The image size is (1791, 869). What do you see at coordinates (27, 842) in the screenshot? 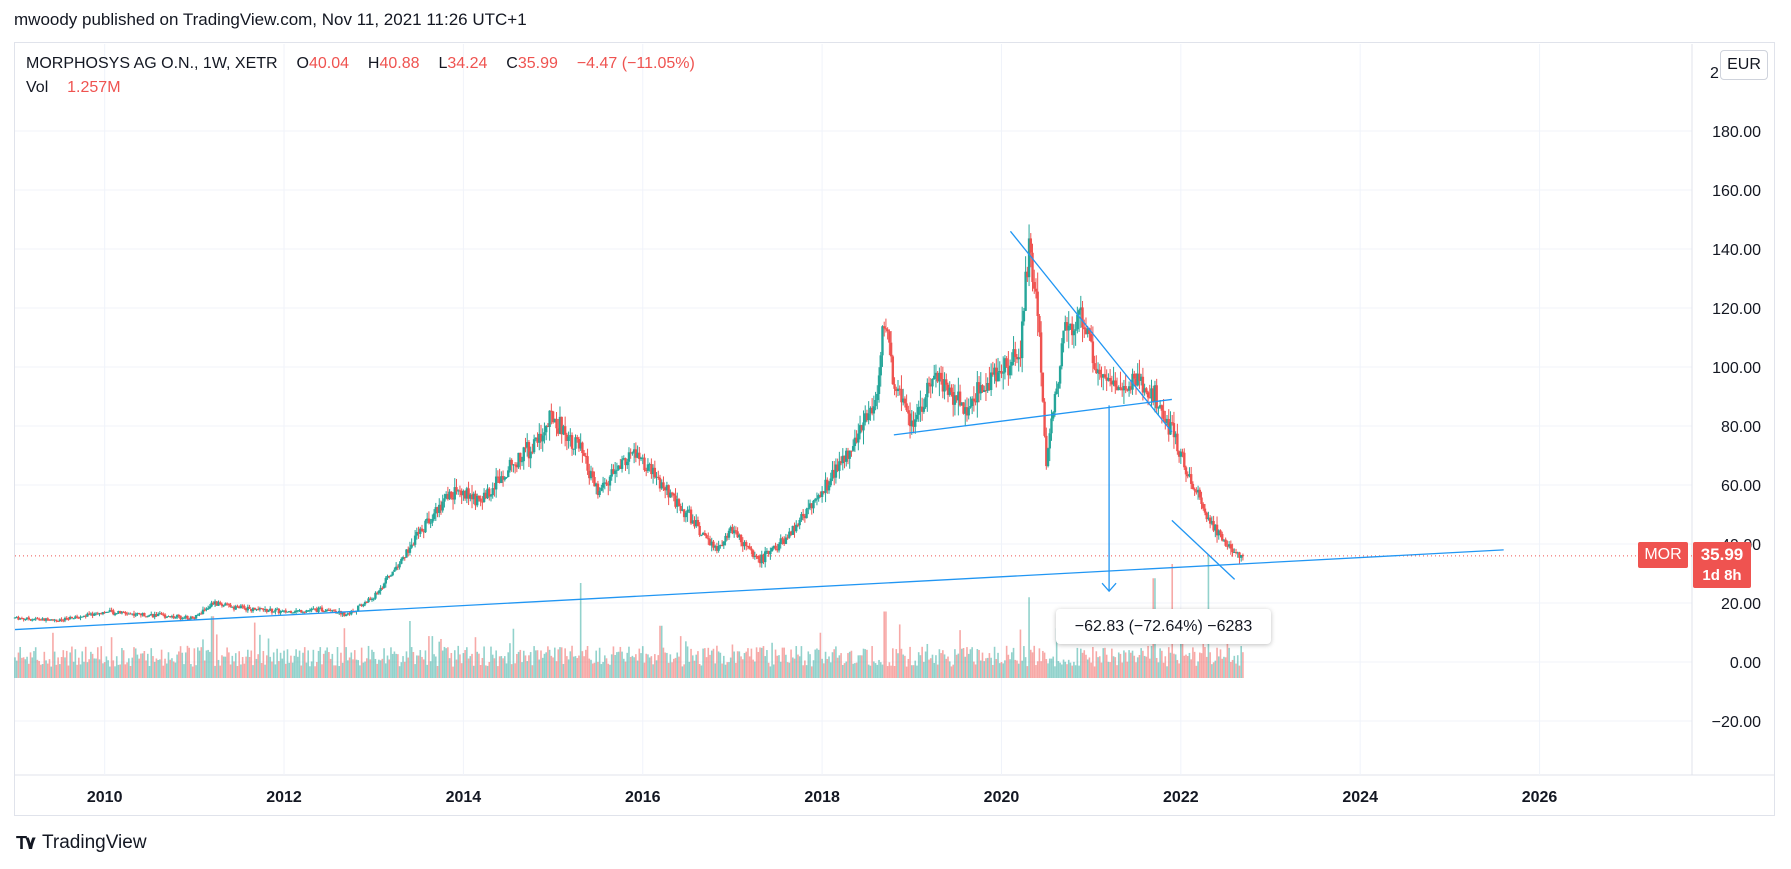
I see `tradingview-logo-icon: T٧` at bounding box center [27, 842].